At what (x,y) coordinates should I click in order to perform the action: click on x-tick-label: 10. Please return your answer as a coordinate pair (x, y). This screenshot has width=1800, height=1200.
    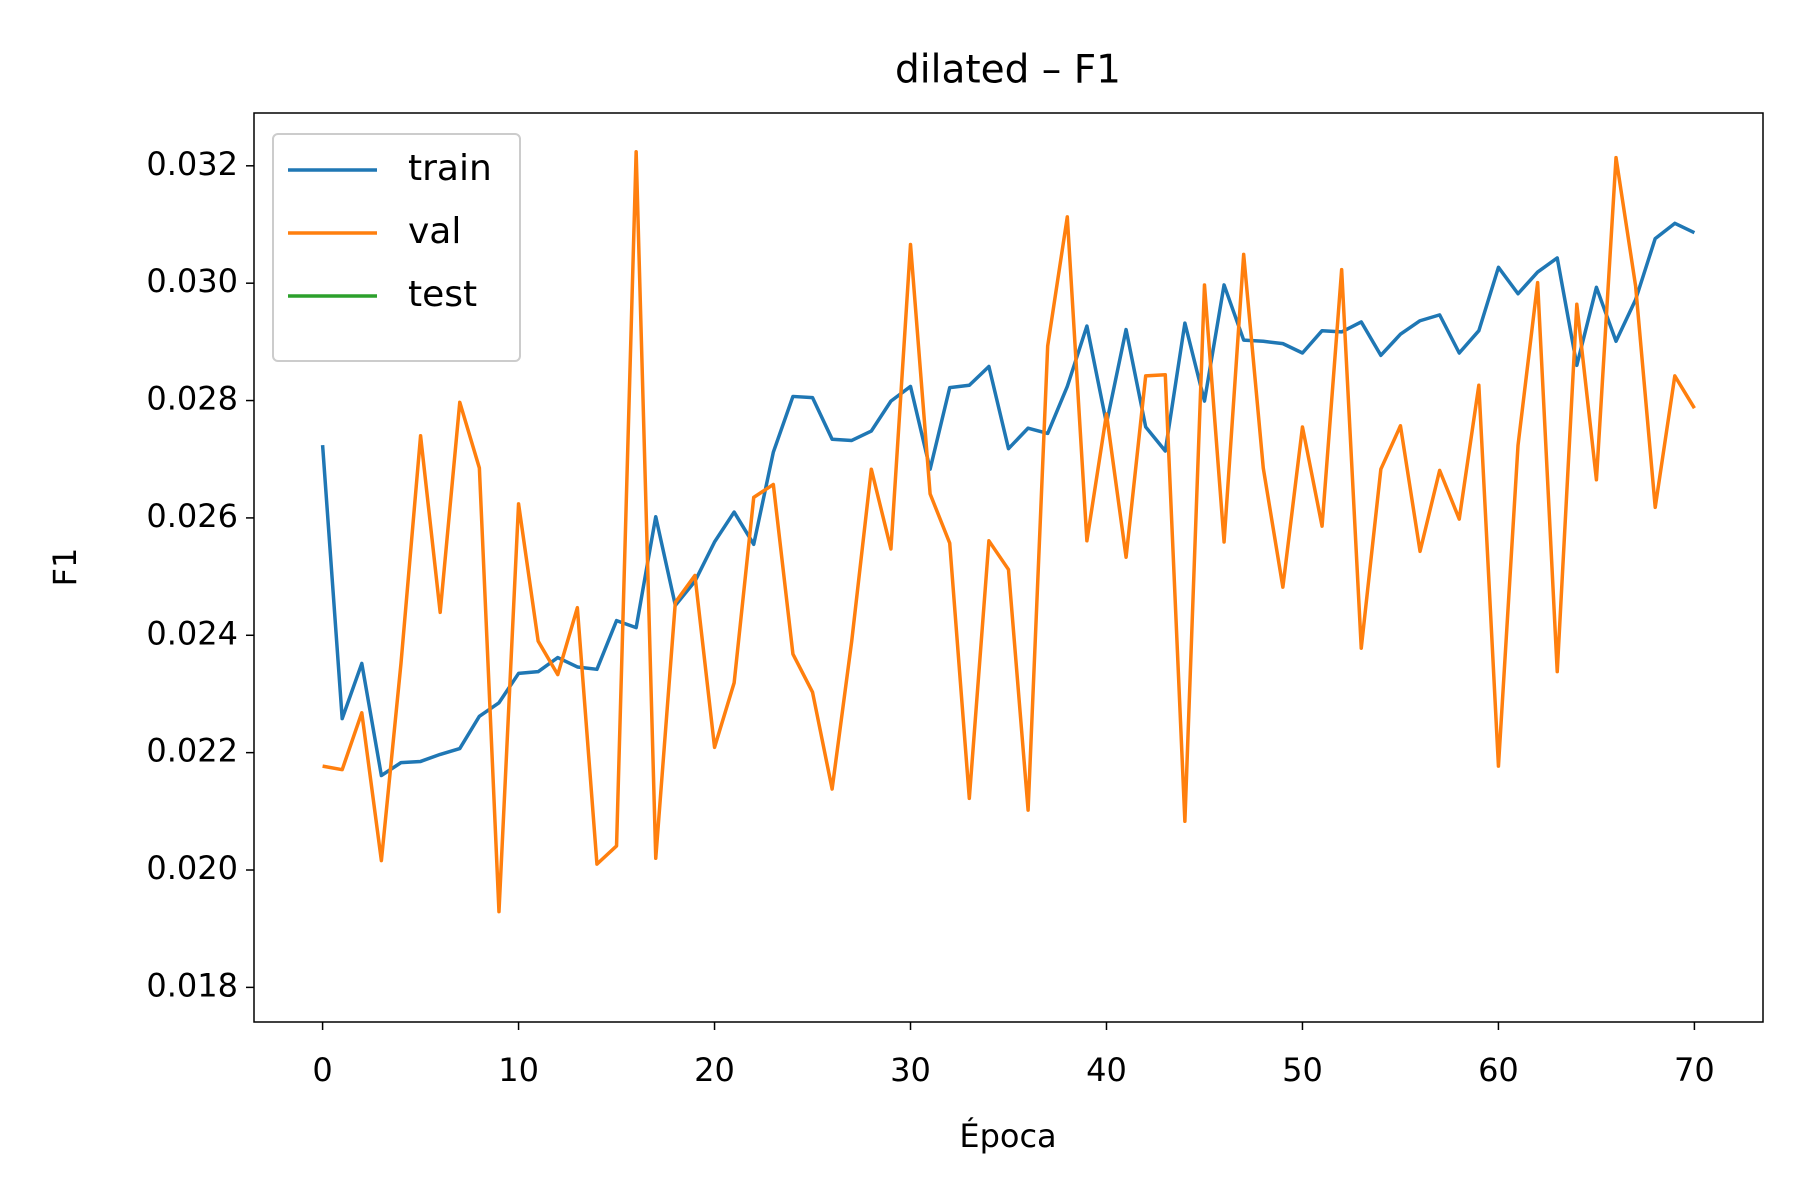
    Looking at the image, I should click on (518, 1070).